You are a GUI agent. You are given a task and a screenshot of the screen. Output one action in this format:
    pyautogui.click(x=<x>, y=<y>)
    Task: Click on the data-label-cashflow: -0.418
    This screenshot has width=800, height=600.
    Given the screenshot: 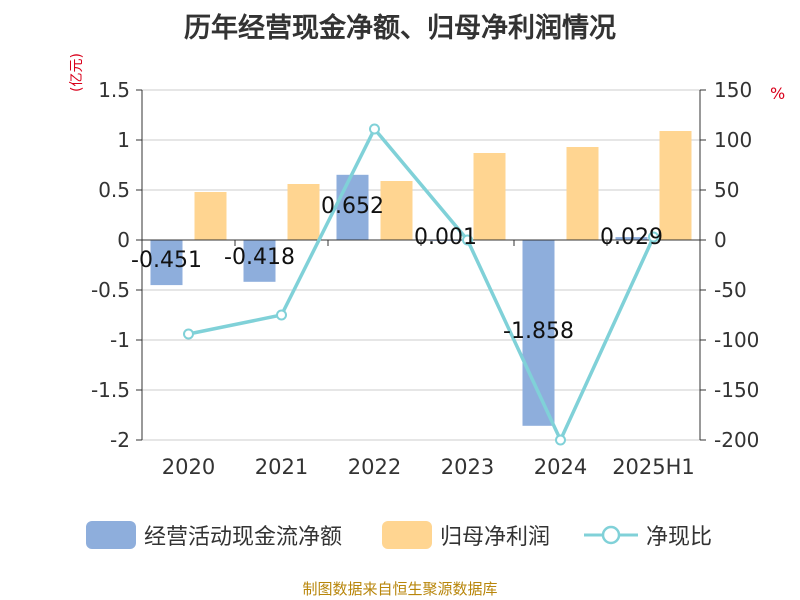 What is the action you would take?
    pyautogui.click(x=259, y=257)
    